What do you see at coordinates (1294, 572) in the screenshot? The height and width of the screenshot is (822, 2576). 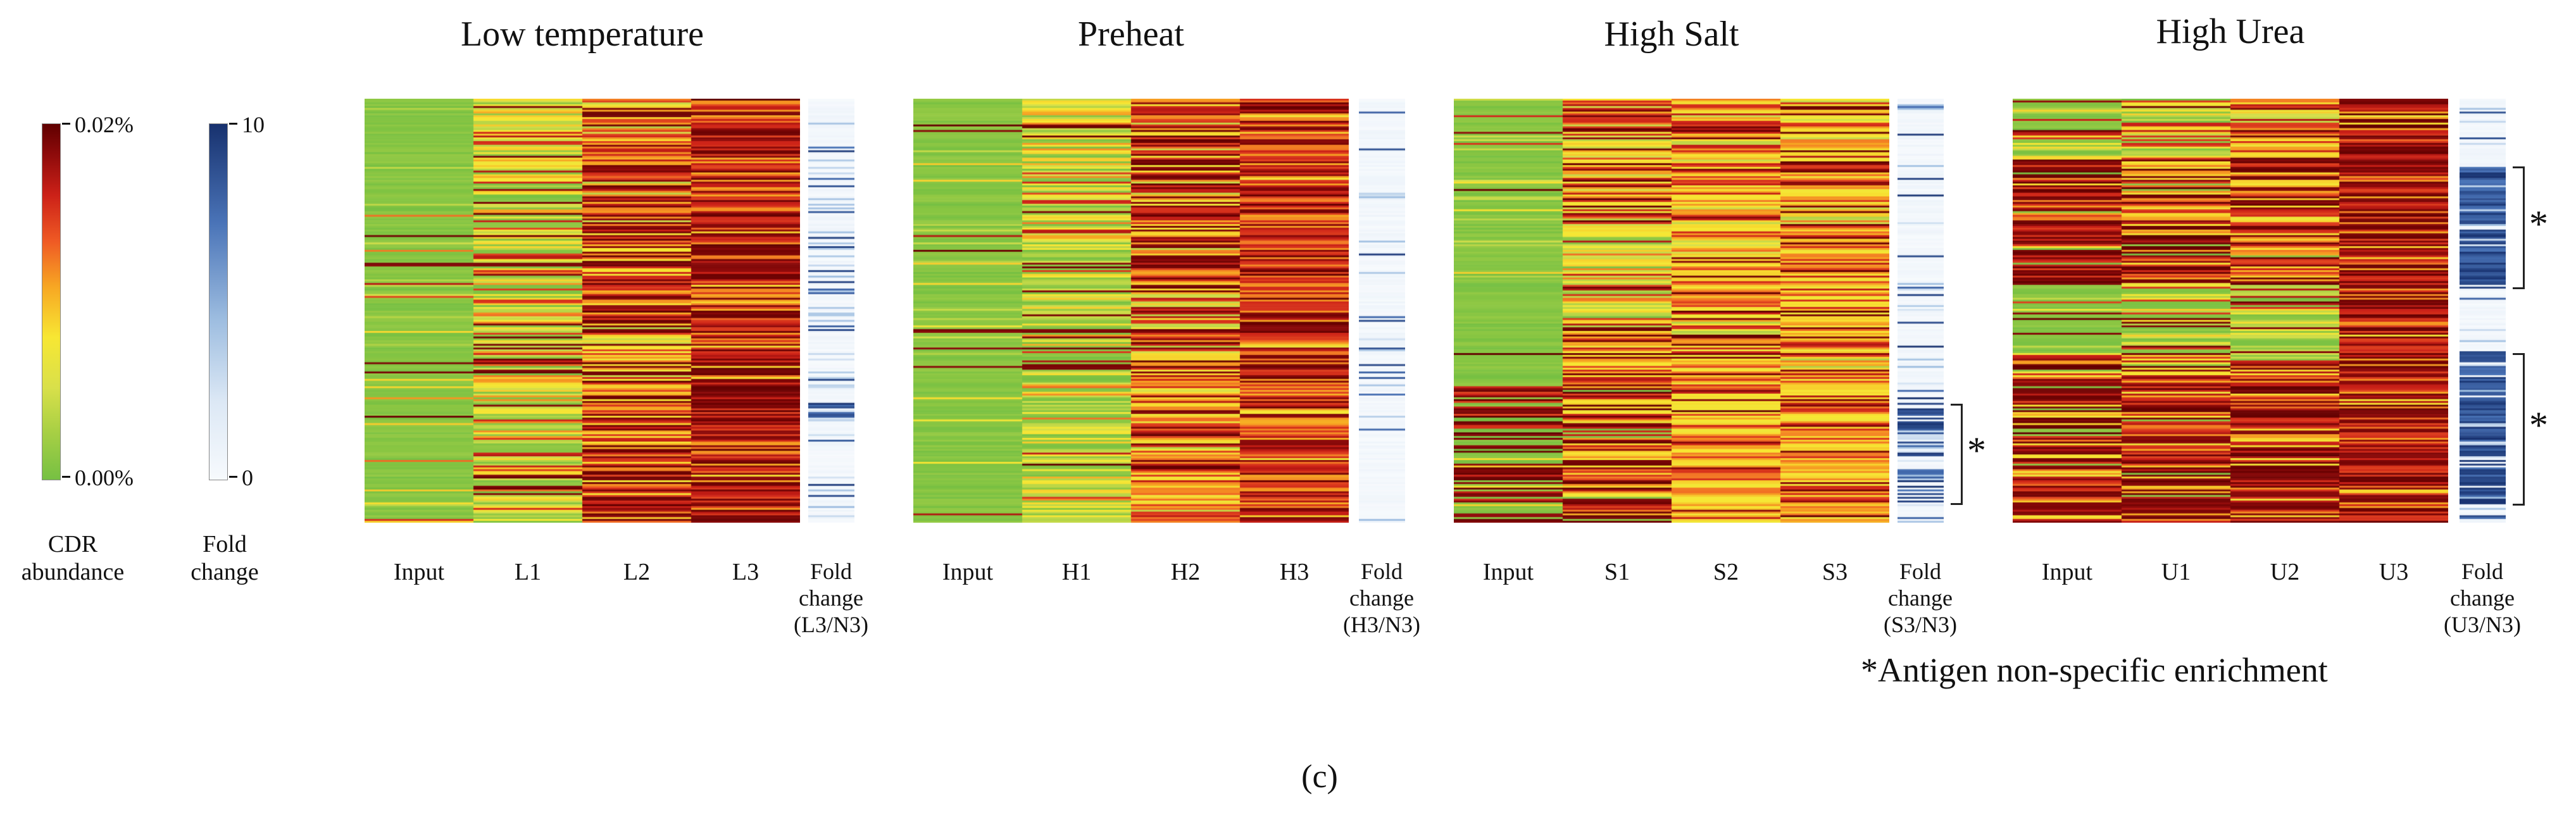 I see `column-label-h3: H3` at bounding box center [1294, 572].